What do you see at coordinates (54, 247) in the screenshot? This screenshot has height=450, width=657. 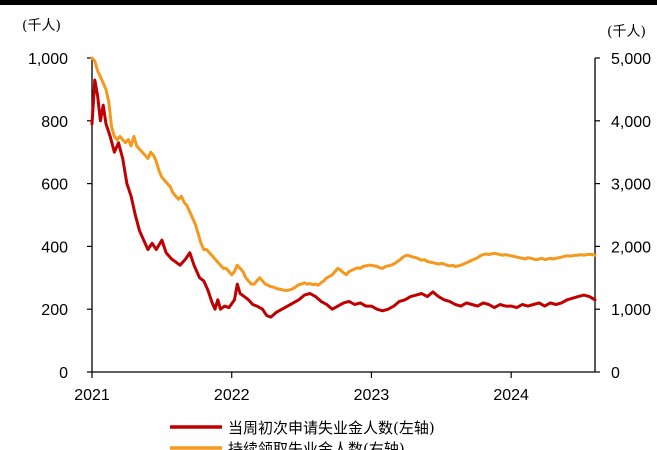 I see `left-axis-tick-label: 400` at bounding box center [54, 247].